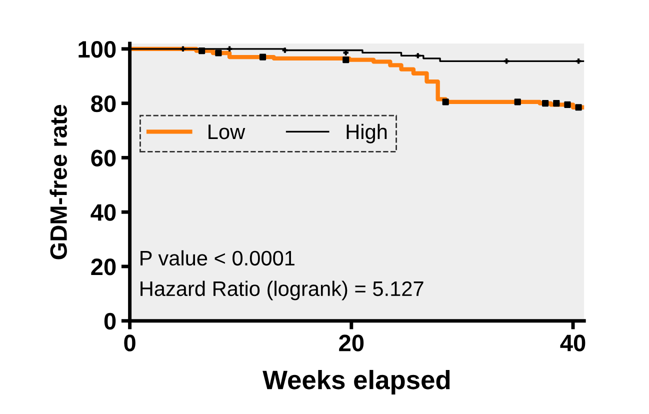 The width and height of the screenshot is (649, 414). Describe the element at coordinates (573, 343) in the screenshot. I see `x-tick-label: 40` at that location.